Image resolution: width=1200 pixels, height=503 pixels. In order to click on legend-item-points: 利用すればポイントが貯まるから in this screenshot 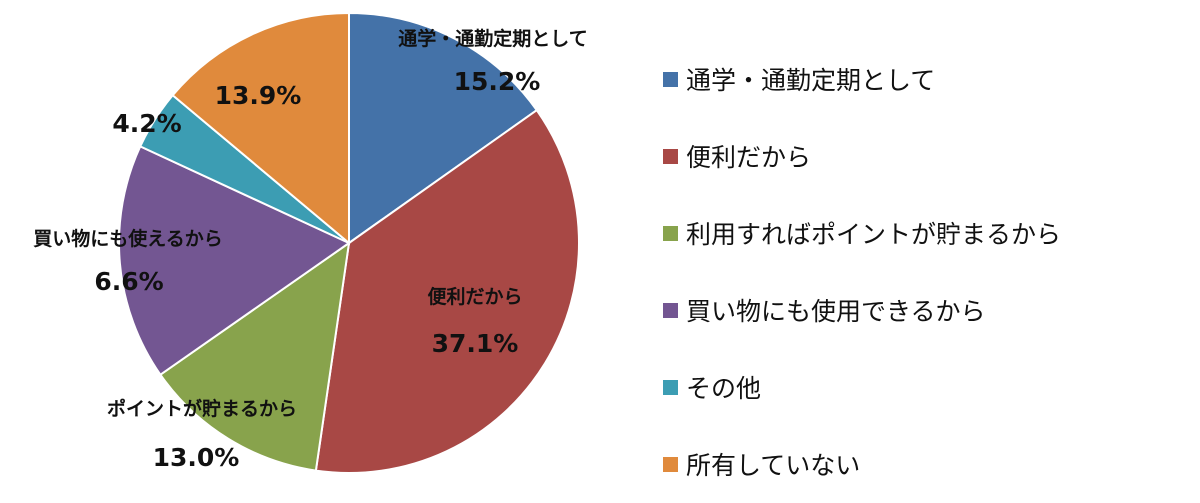, I will do `click(928, 233)`.